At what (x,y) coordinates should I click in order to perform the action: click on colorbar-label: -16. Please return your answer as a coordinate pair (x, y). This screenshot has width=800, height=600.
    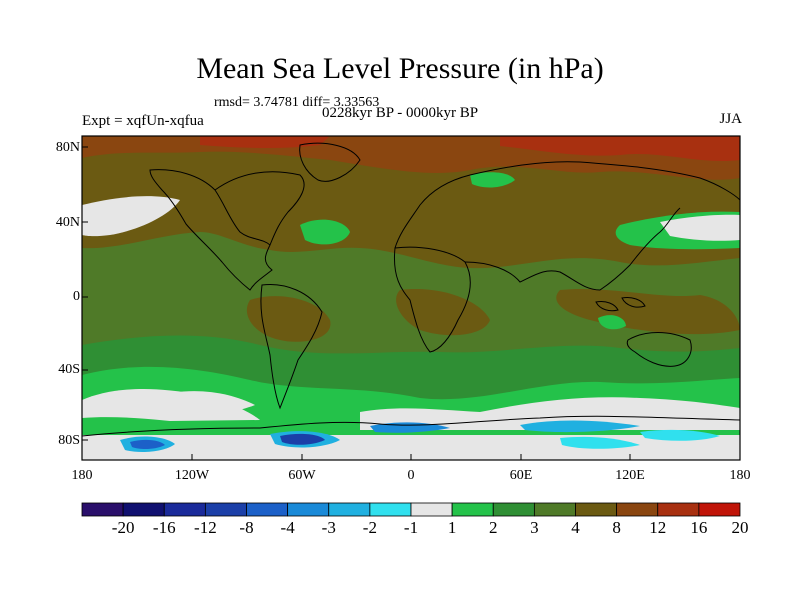
    Looking at the image, I should click on (164, 527).